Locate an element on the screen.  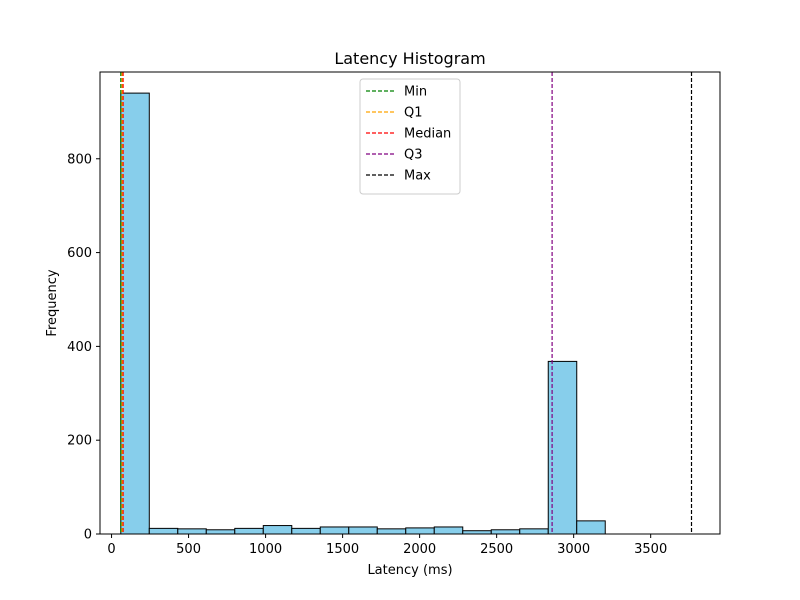
legend-label-q3: Q3 is located at coordinates (413, 155).